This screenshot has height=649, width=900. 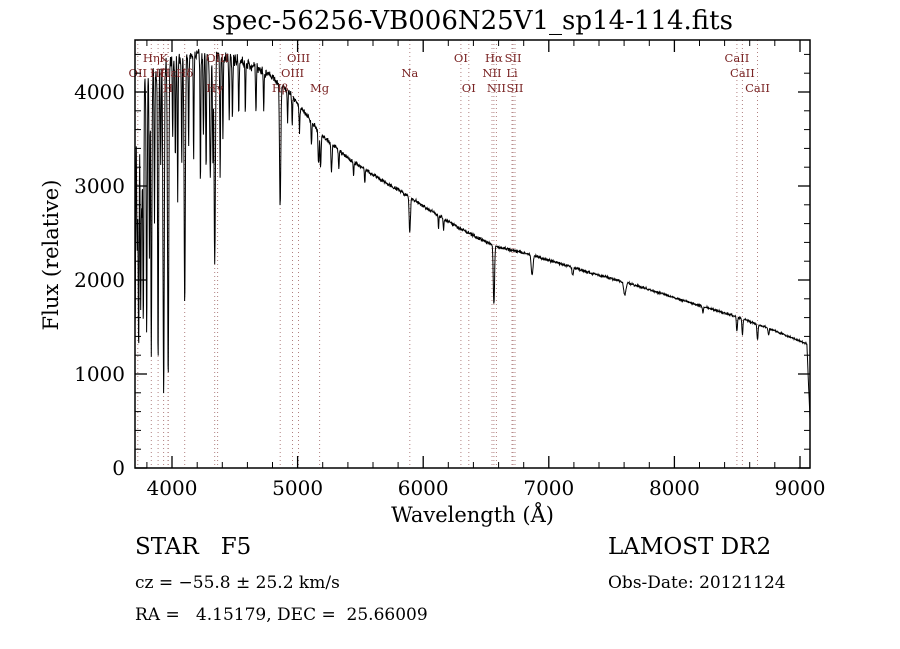 I want to click on y-tick-label: 4000, so click(x=99, y=92).